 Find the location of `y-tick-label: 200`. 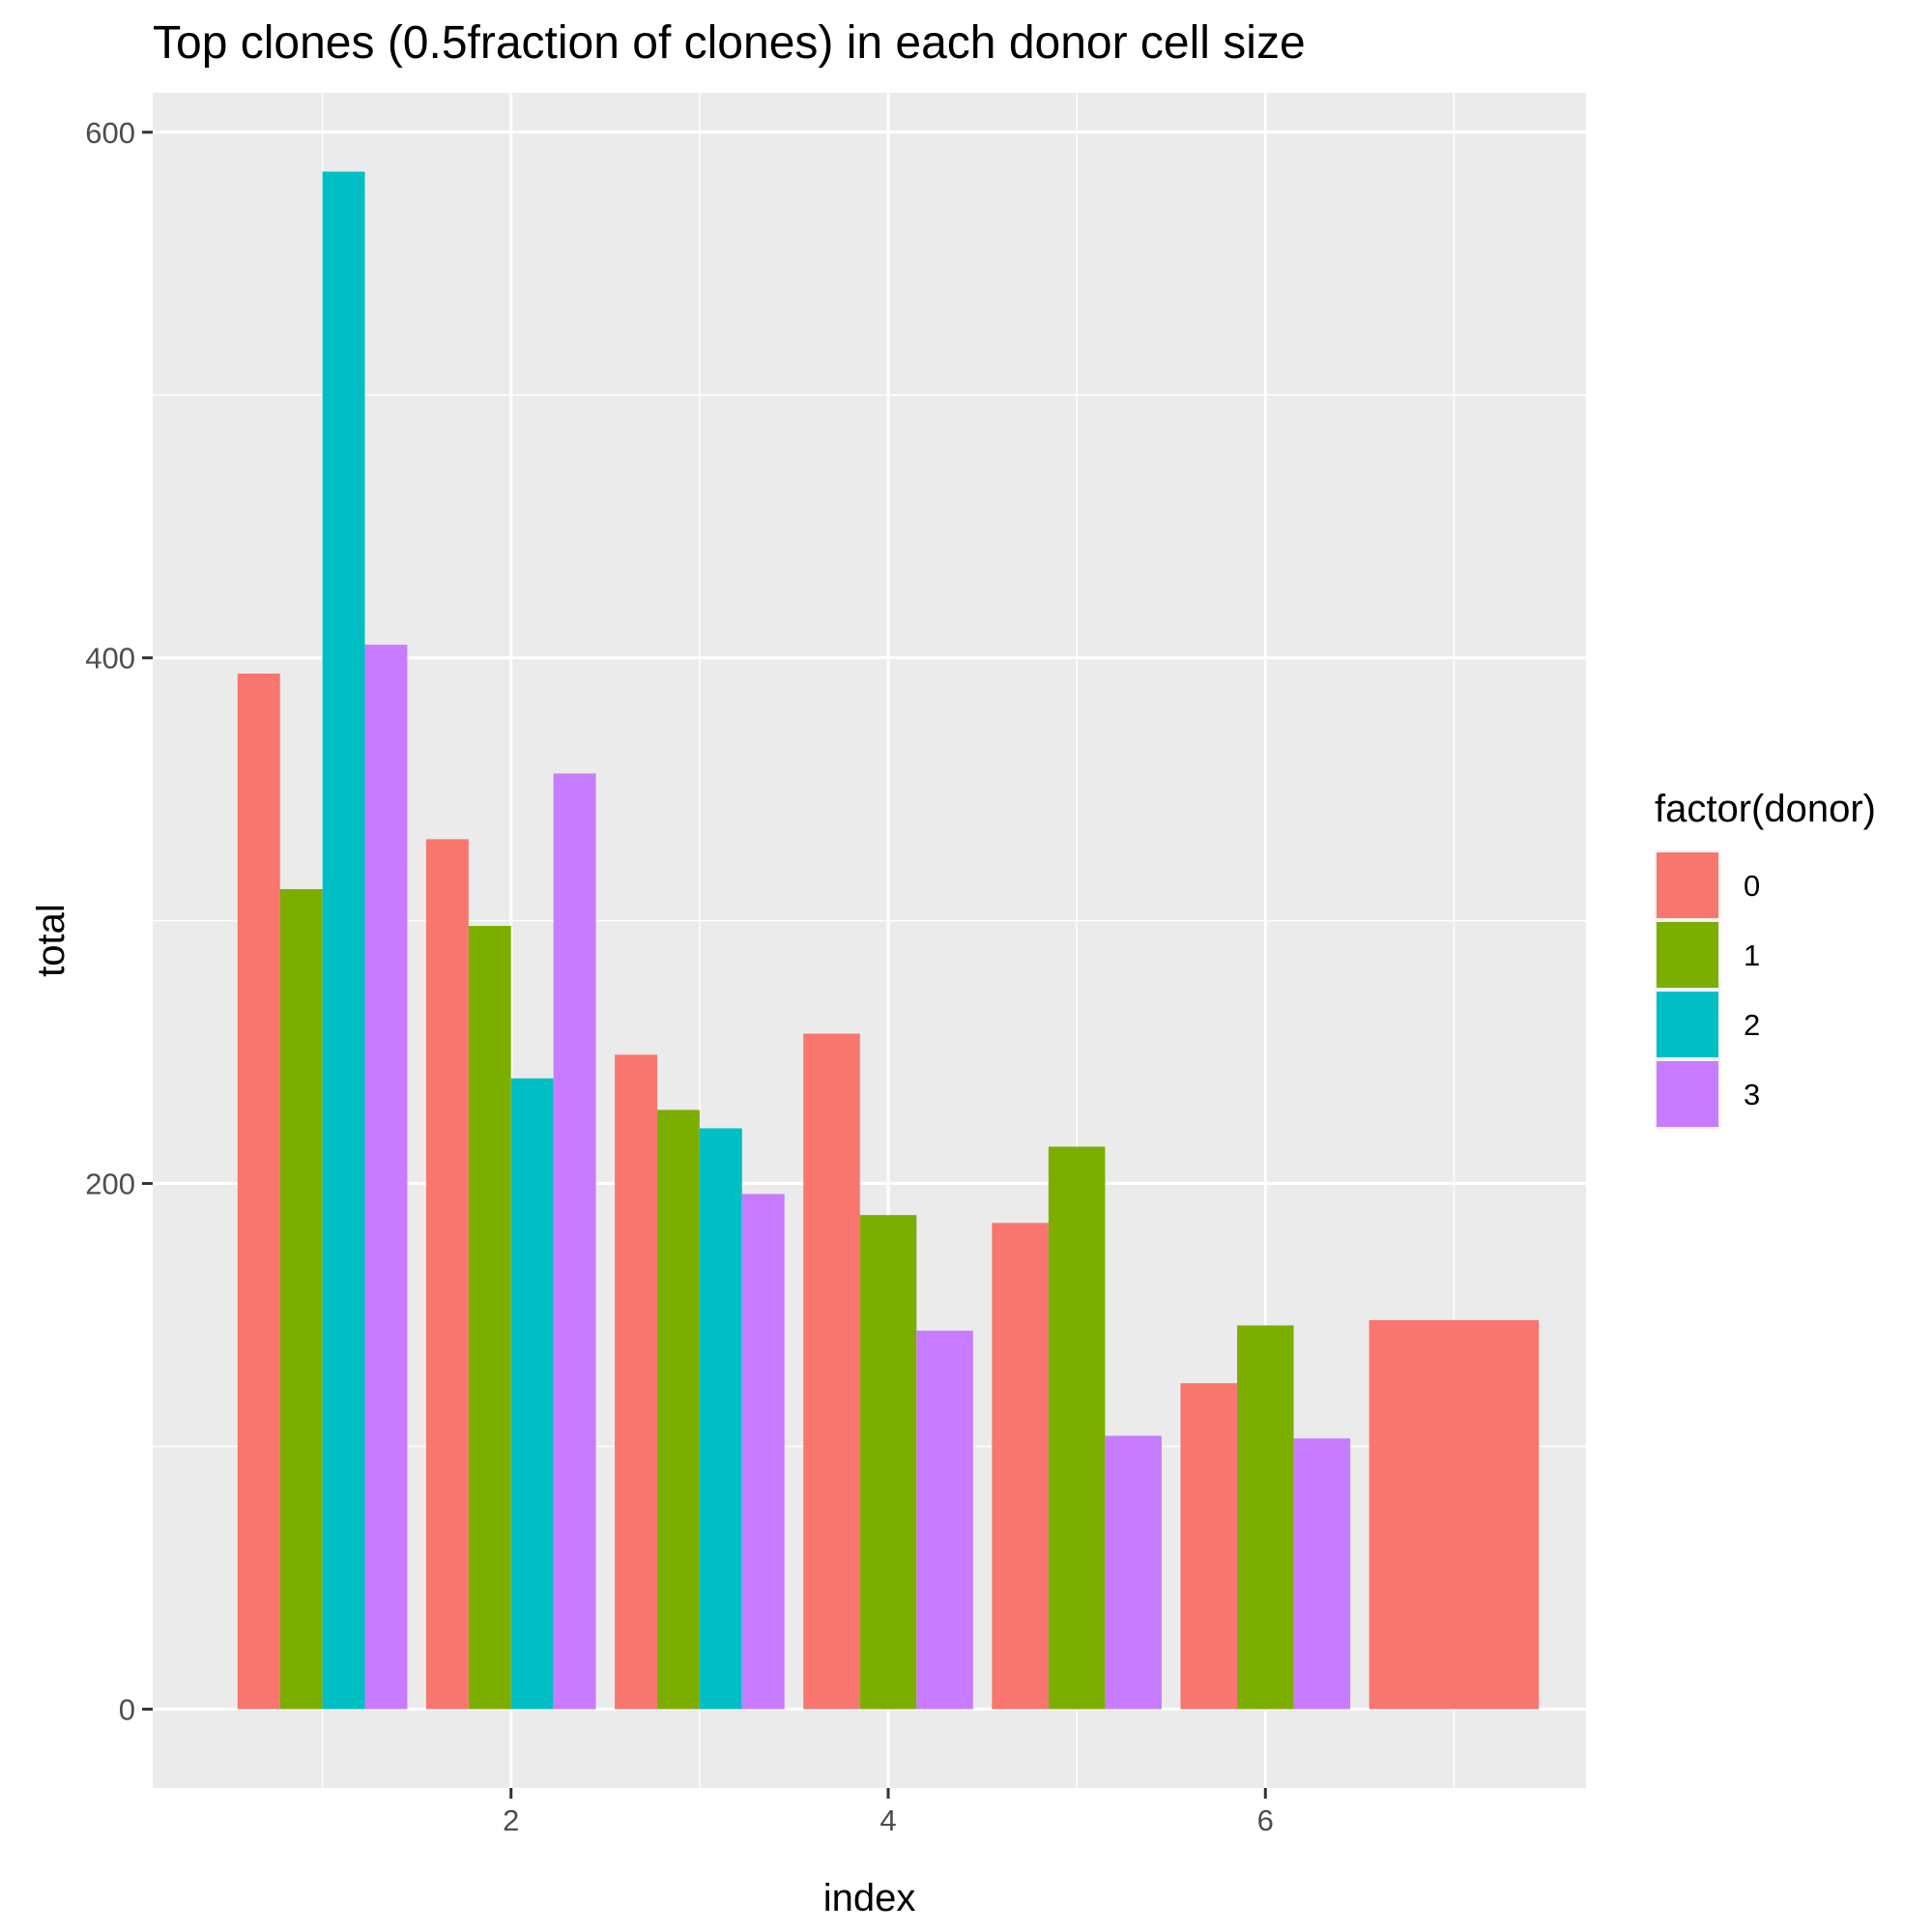

y-tick-label: 200 is located at coordinates (110, 1184).